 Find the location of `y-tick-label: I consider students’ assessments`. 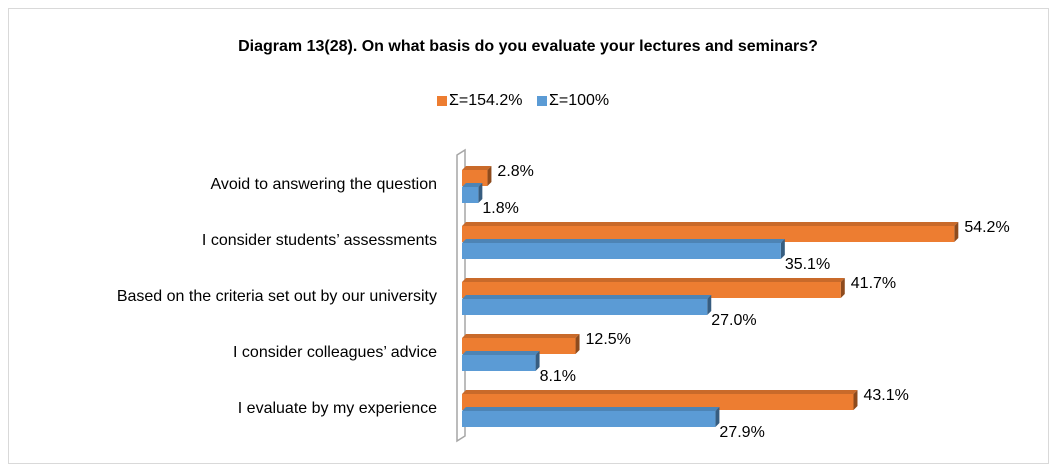

y-tick-label: I consider students’ assessments is located at coordinates (319, 240).